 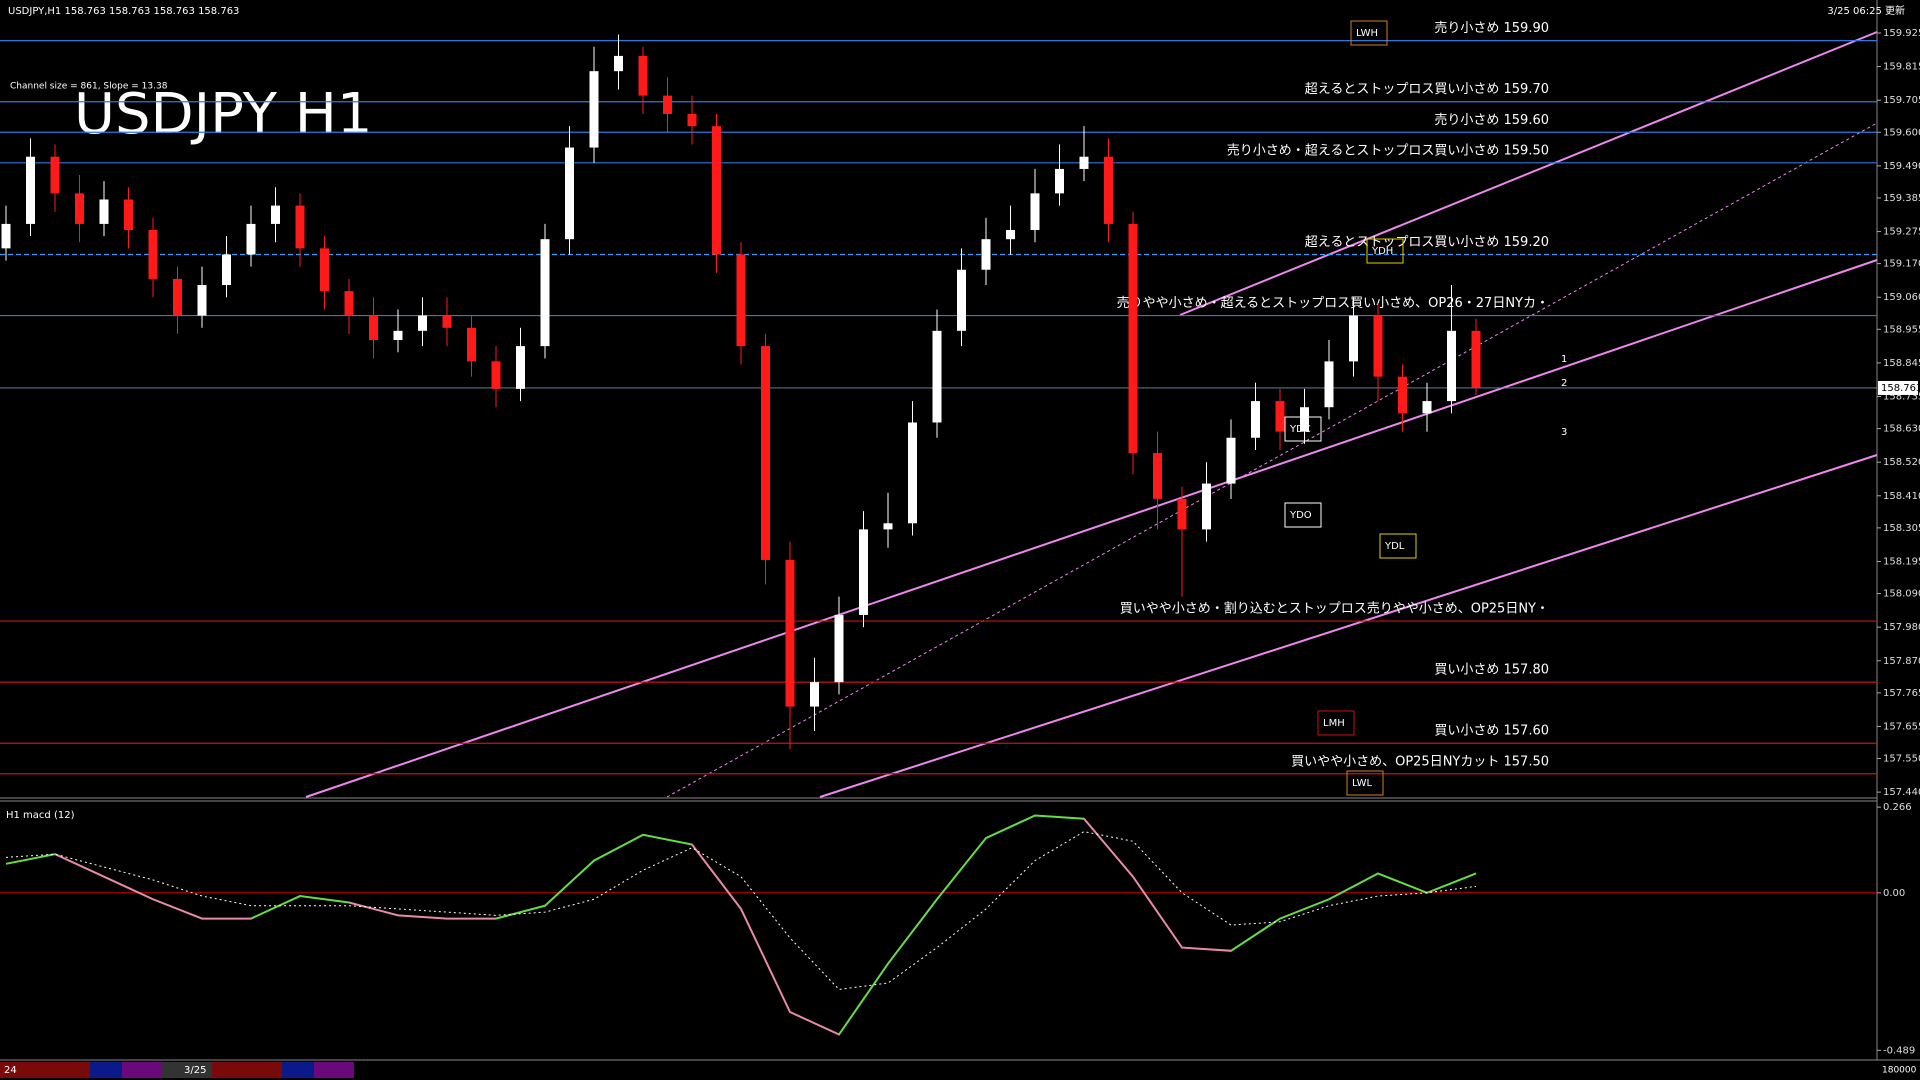 I want to click on y-tick-label: 158.520, so click(x=1901, y=462).